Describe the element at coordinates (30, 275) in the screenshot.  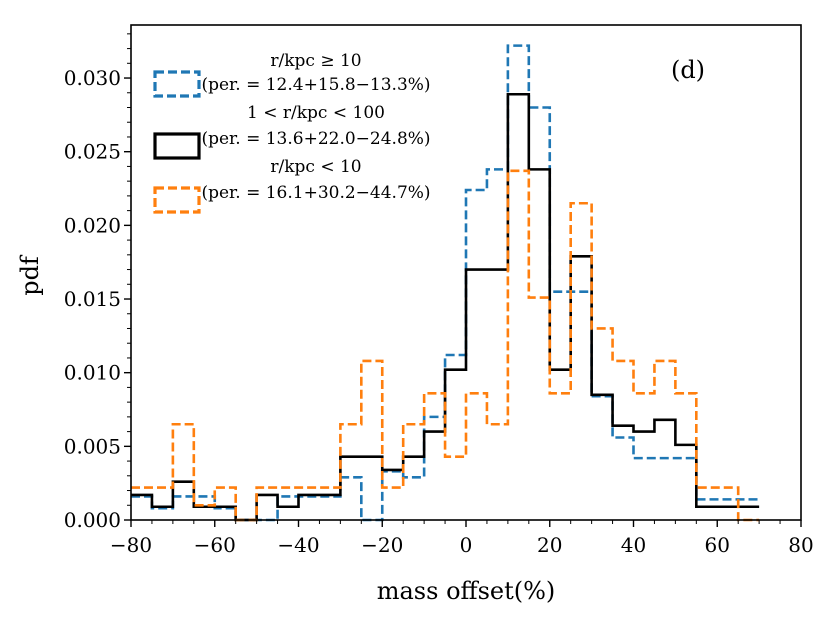
I see `y-axis-title: pdf` at that location.